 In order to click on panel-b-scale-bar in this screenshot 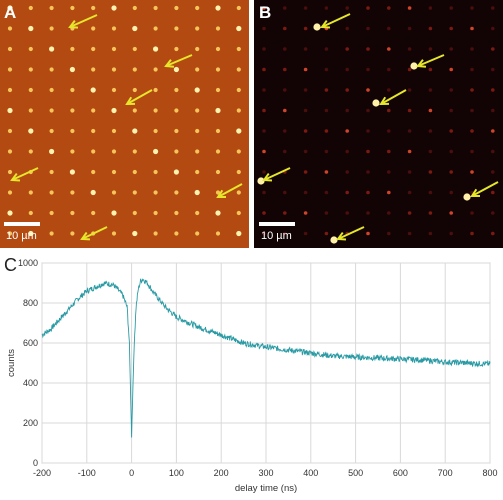, I will do `click(277, 224)`.